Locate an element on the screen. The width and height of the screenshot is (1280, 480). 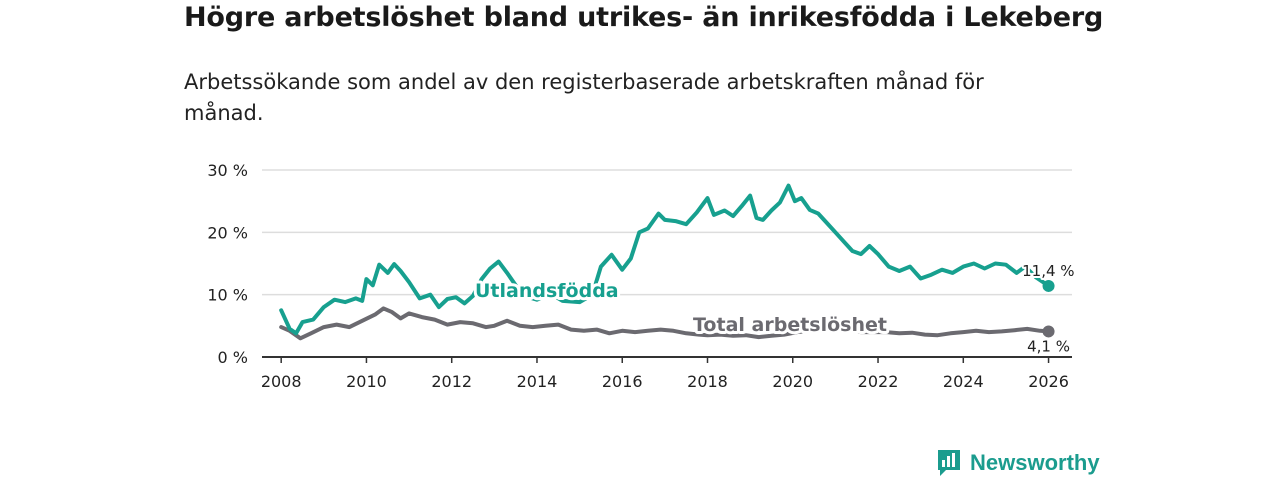
y-tick-label: 10 % is located at coordinates (227, 295).